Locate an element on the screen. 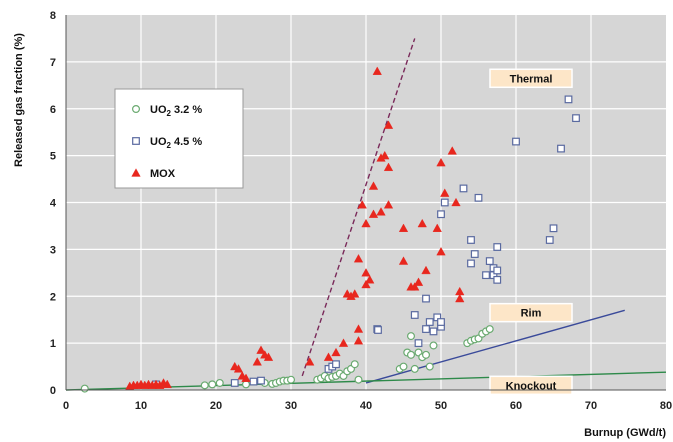  rim-label: Rim is located at coordinates (531, 312).